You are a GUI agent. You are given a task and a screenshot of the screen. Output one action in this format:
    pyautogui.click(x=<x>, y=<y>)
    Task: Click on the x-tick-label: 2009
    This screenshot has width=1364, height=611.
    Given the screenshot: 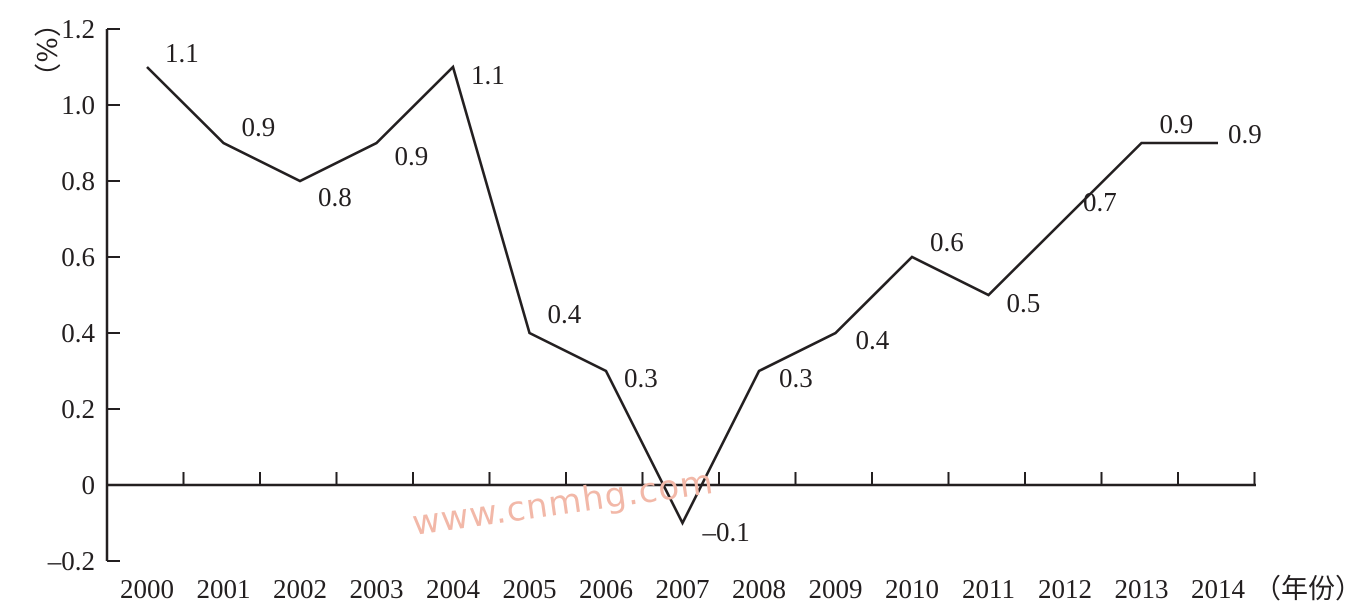 What is the action you would take?
    pyautogui.click(x=836, y=589)
    